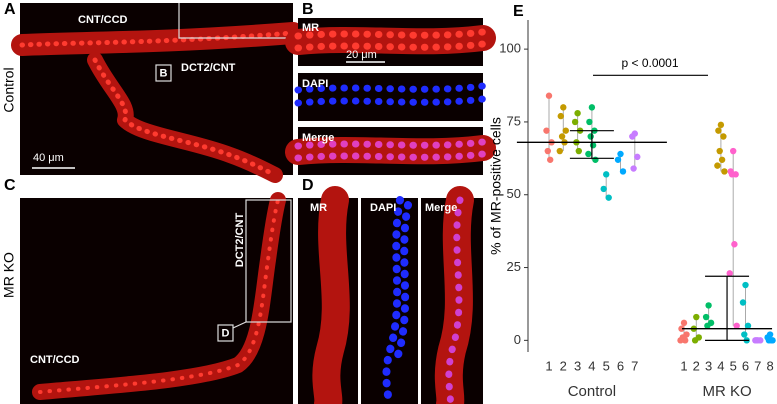  Describe the element at coordinates (518, 11) in the screenshot. I see `panel-letter: E` at that location.